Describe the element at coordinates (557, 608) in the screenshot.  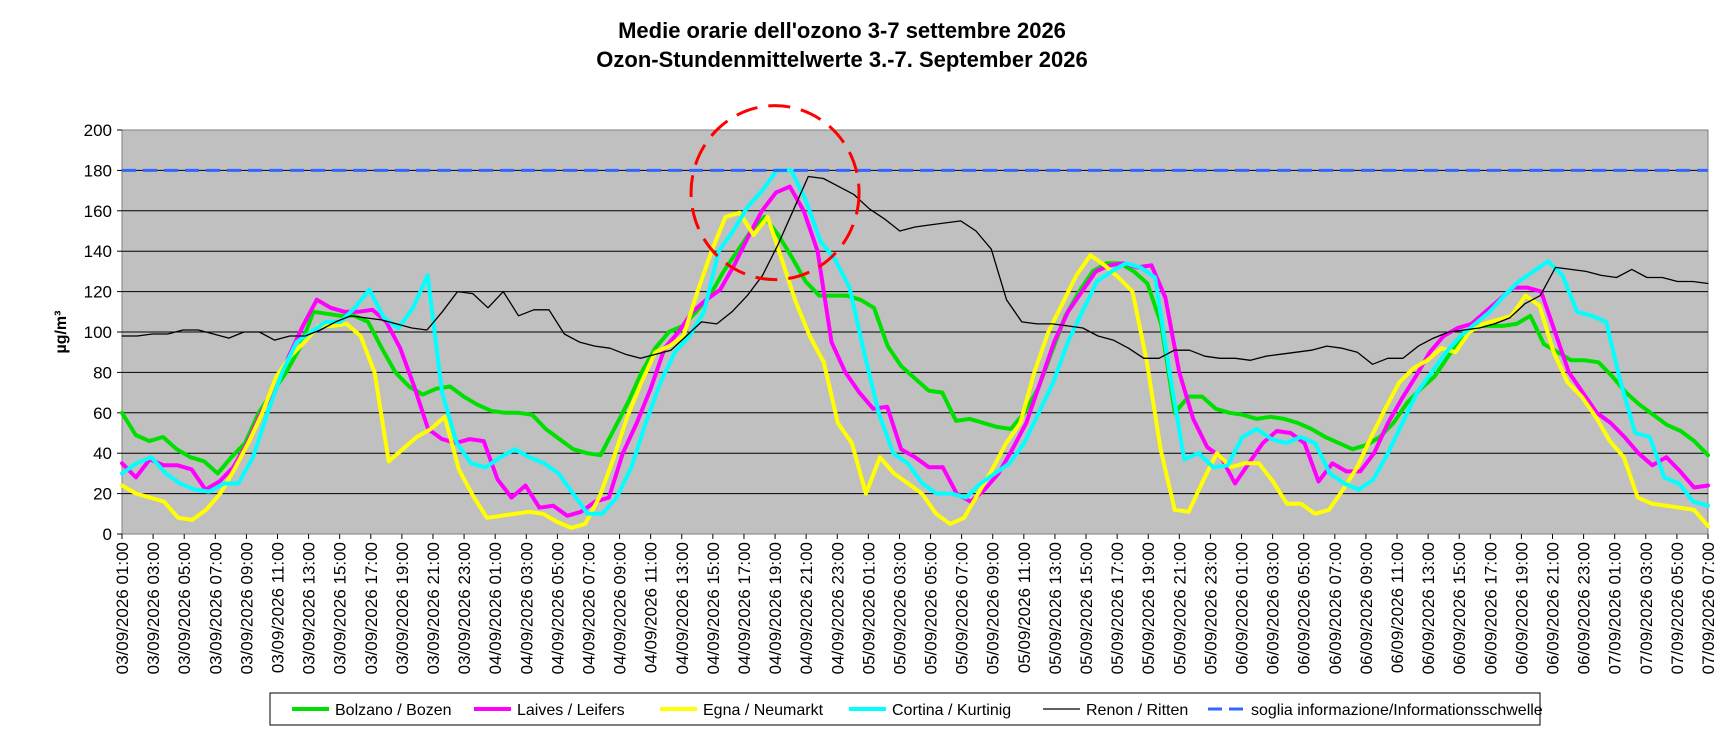
I see `x-tick-label: 04/09/2026 05:00` at that location.